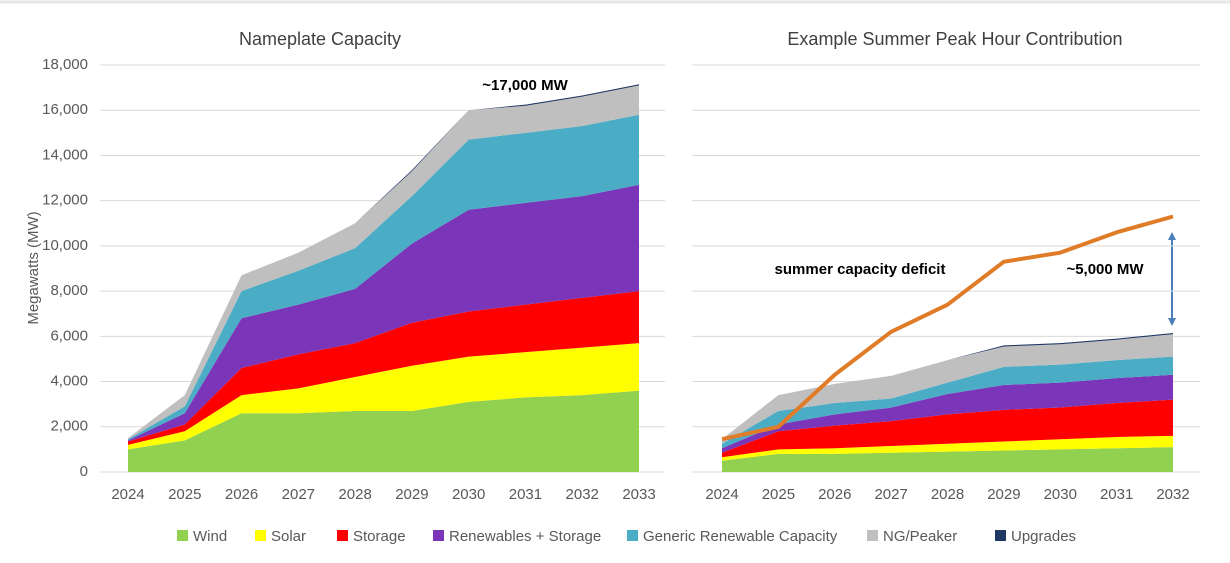  Describe the element at coordinates (65, 109) in the screenshot. I see `y-tick-label: 16,000` at that location.